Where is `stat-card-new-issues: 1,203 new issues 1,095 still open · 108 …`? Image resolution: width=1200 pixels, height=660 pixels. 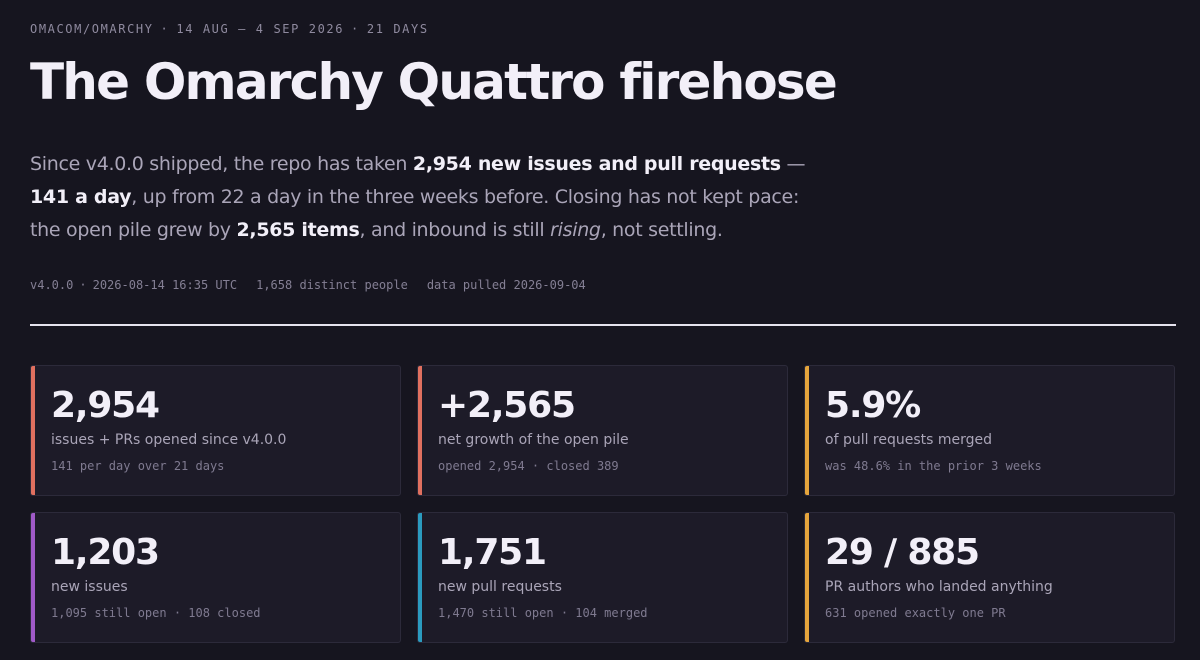 stat-card-new-issues: 1,203 new issues 1,095 still open · 108 … is located at coordinates (215, 577).